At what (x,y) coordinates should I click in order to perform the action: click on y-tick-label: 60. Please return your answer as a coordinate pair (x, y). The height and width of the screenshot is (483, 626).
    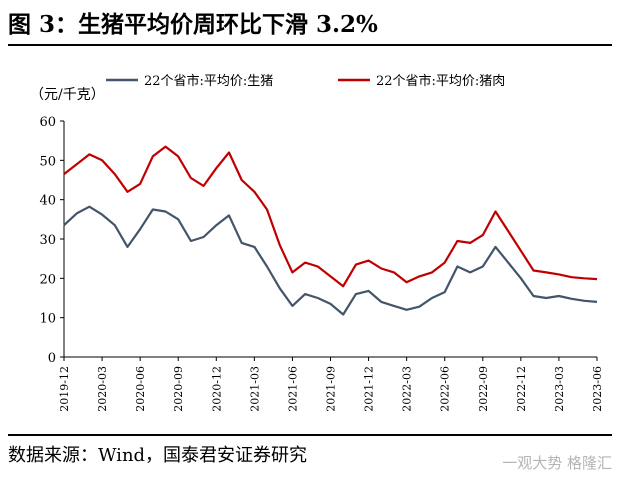
    Looking at the image, I should click on (47, 122).